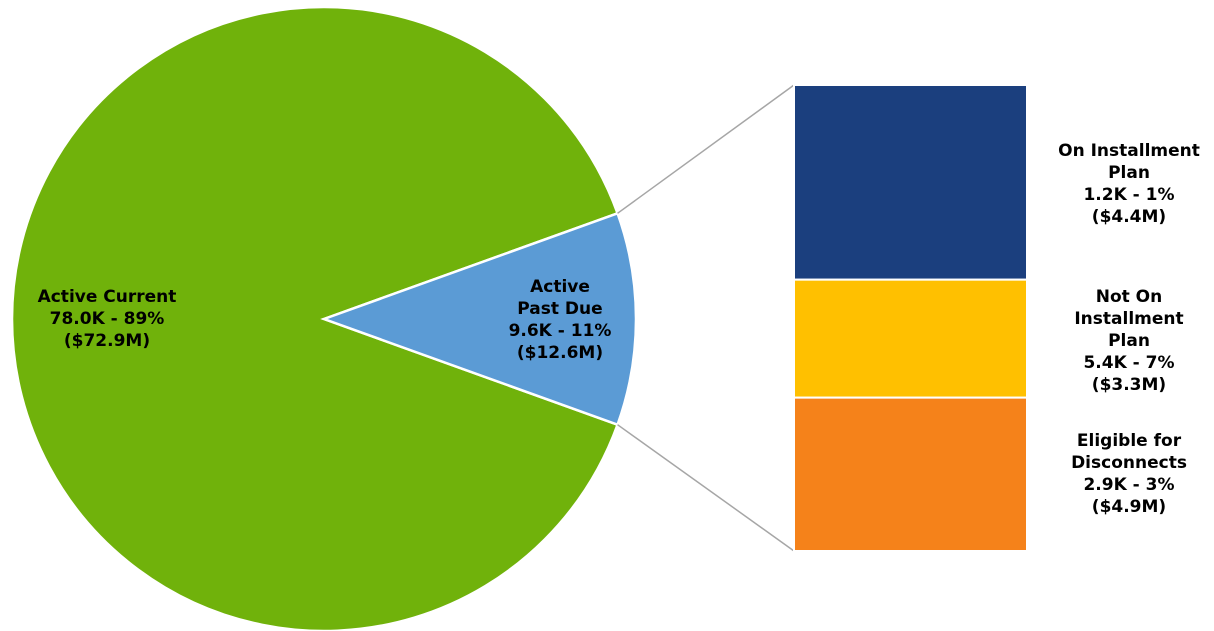 This screenshot has width=1214, height=631. I want to click on bar-segment-on-installment-plan, so click(910, 182).